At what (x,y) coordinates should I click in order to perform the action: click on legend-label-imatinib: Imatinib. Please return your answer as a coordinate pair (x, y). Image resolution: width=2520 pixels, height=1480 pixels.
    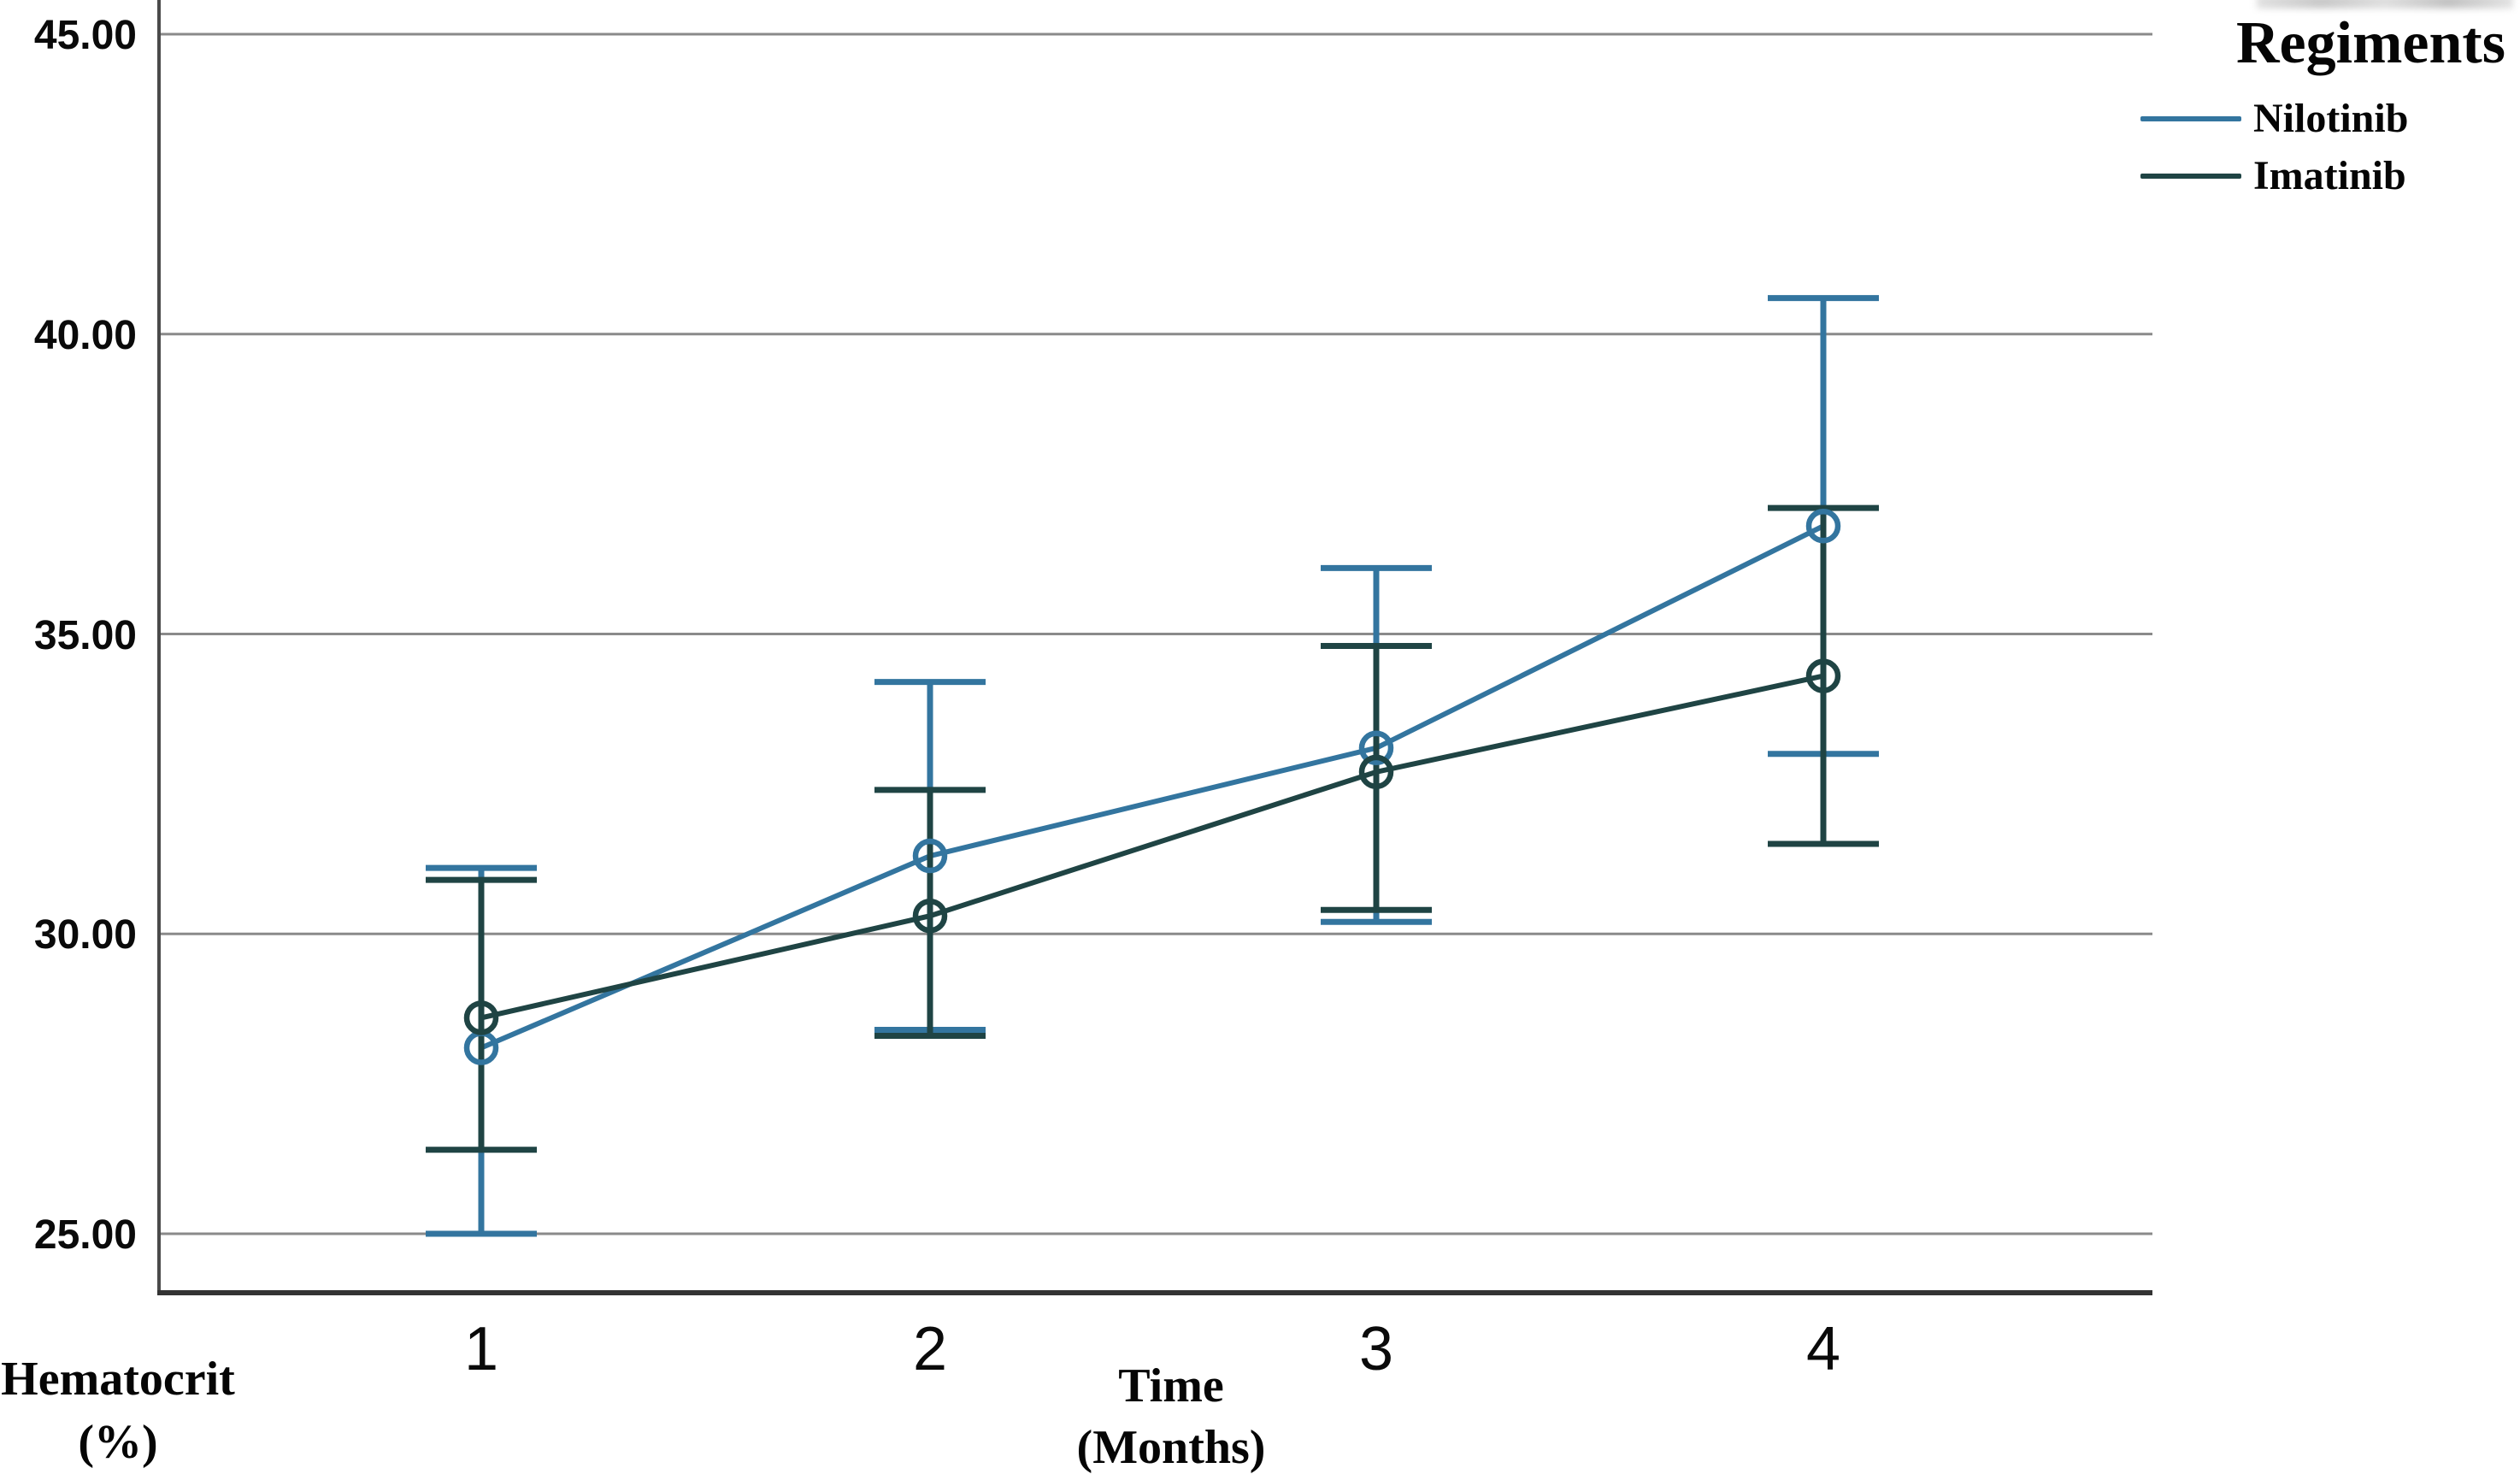
    Looking at the image, I should click on (2329, 176).